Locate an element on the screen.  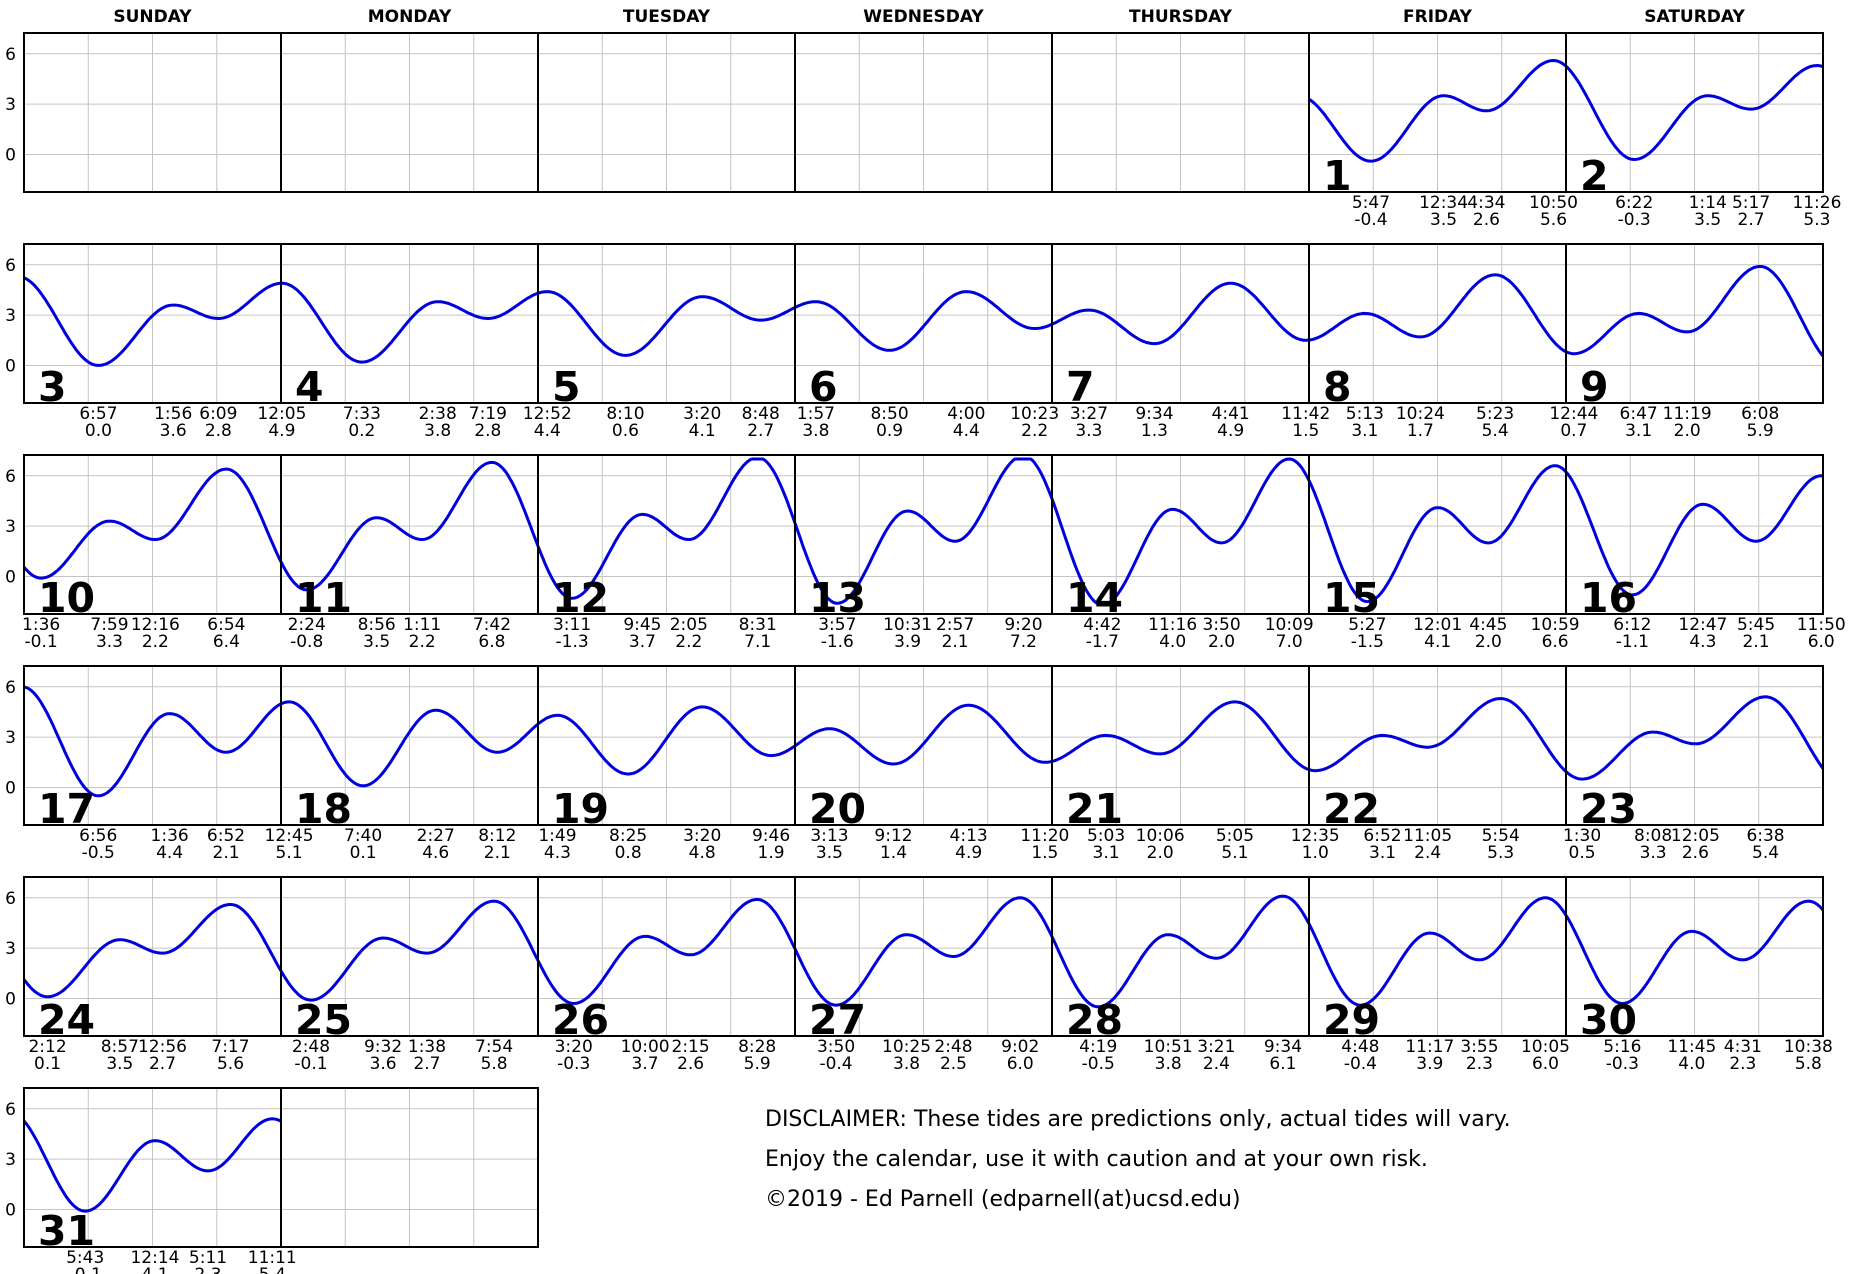
tide-time: 8:31 is located at coordinates (758, 625).